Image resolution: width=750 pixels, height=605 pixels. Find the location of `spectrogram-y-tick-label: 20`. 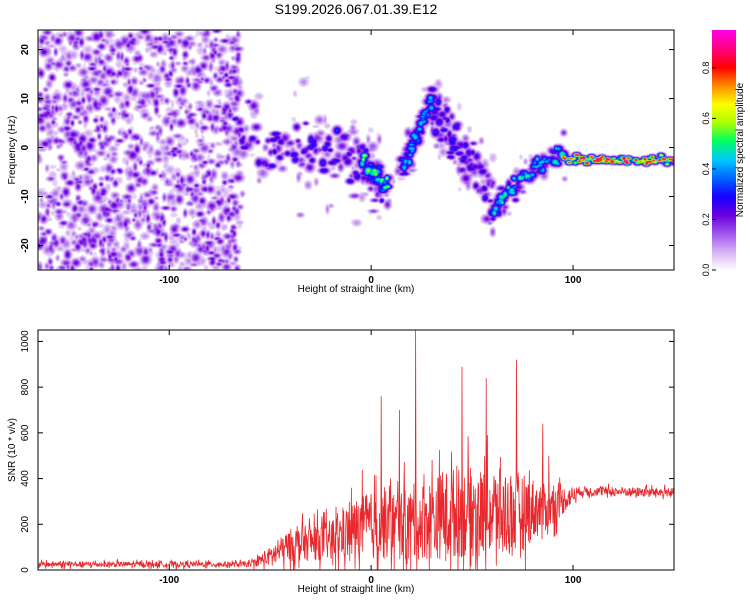

spectrogram-y-tick-label: 20 is located at coordinates (25, 50).